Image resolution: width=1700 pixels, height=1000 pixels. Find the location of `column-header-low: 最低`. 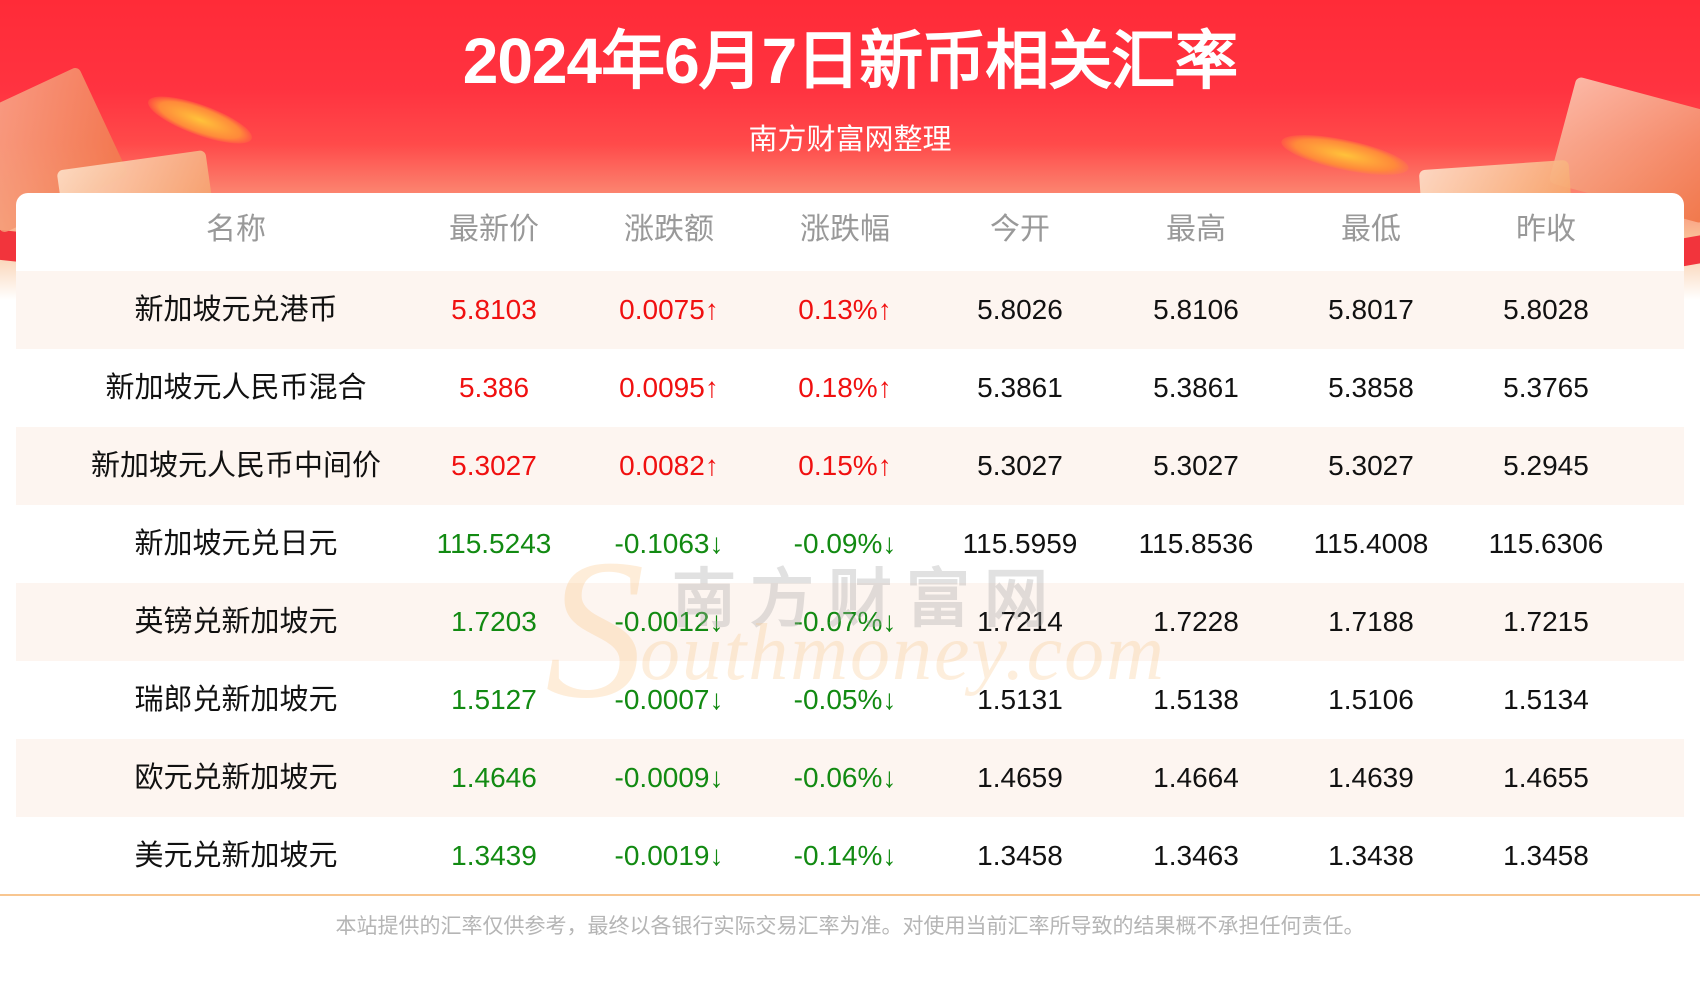

column-header-low: 最低 is located at coordinates (1371, 229).